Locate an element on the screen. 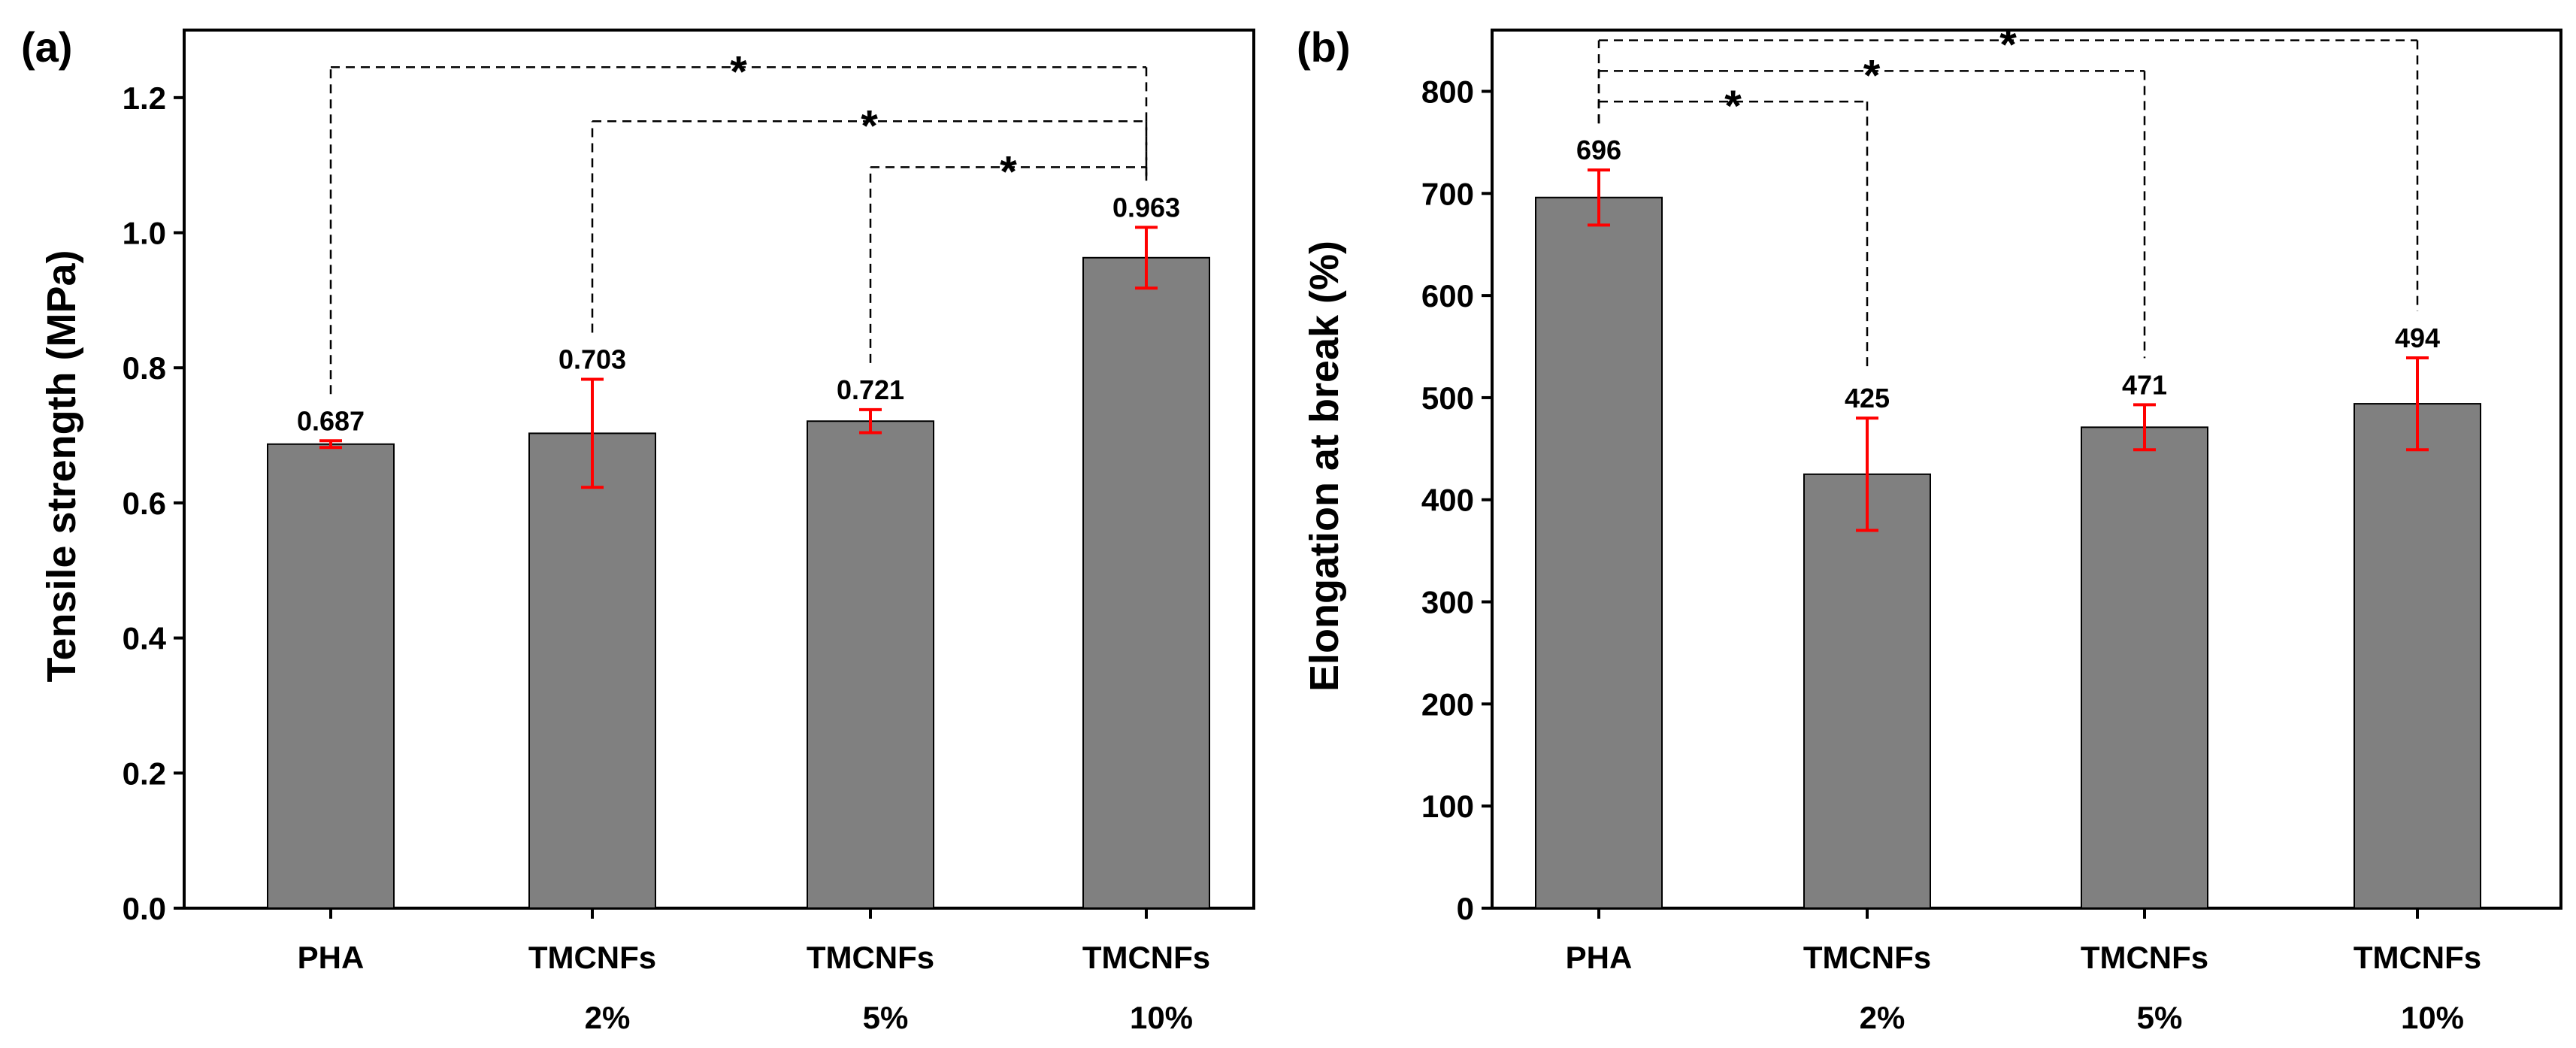 The image size is (2576, 1048). panel-b-value-label: 494 is located at coordinates (2417, 338).